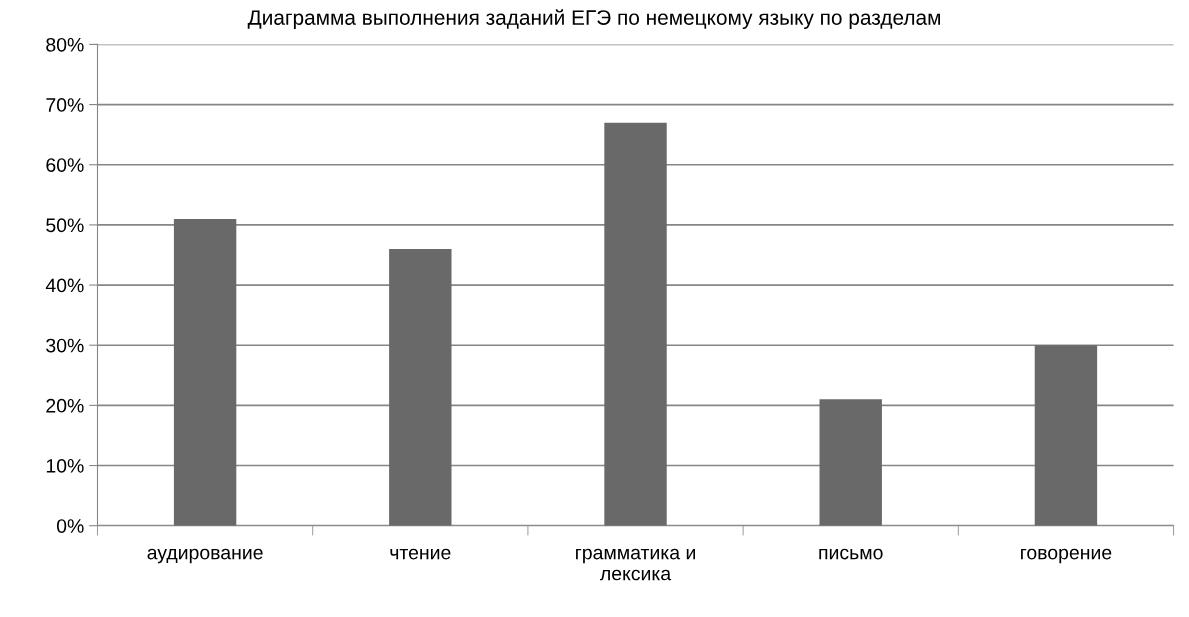 This screenshot has height=617, width=1189. What do you see at coordinates (851, 554) in the screenshot?
I see `x-tick-label: письмо` at bounding box center [851, 554].